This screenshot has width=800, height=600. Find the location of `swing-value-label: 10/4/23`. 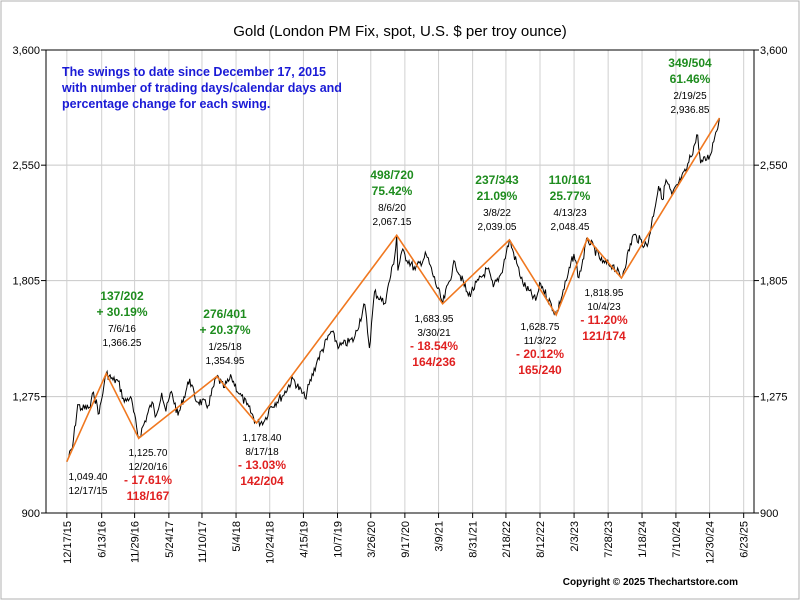

swing-value-label: 10/4/23 is located at coordinates (604, 307).